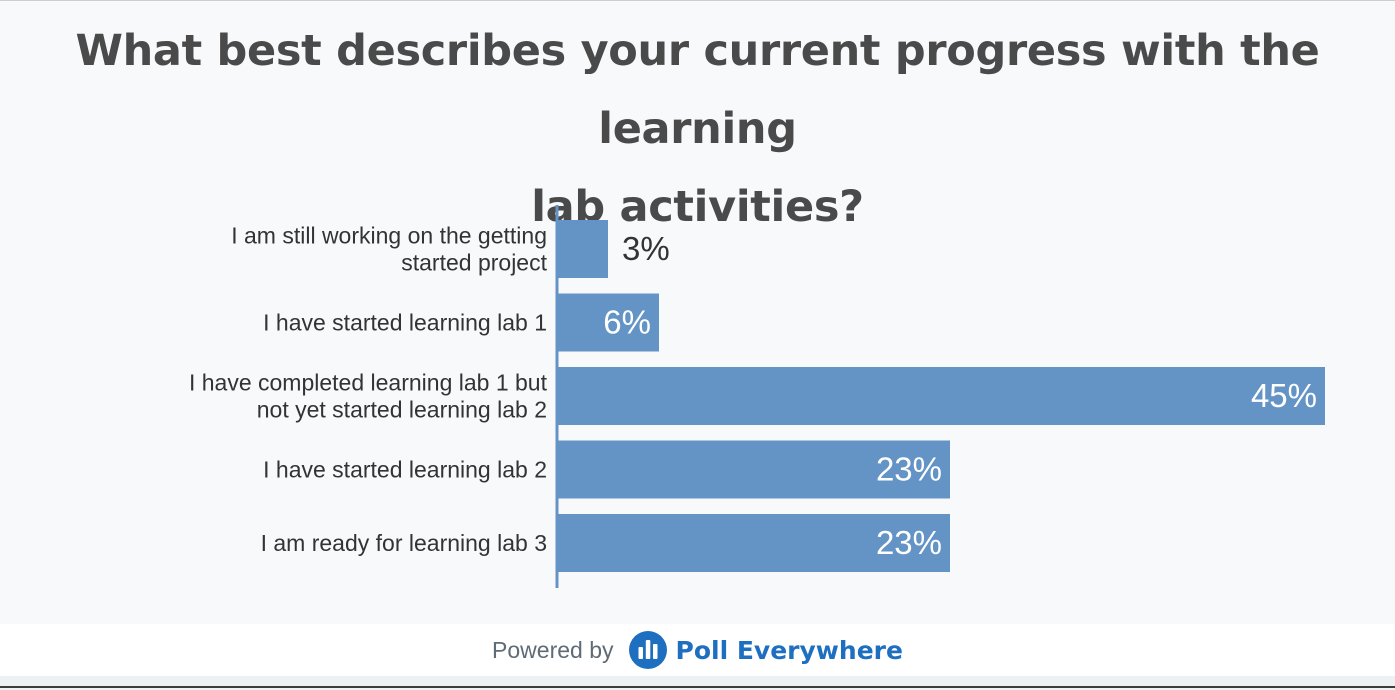 This screenshot has width=1395, height=690. Describe the element at coordinates (405, 470) in the screenshot. I see `category-label-4: I have started learning lab 2` at that location.